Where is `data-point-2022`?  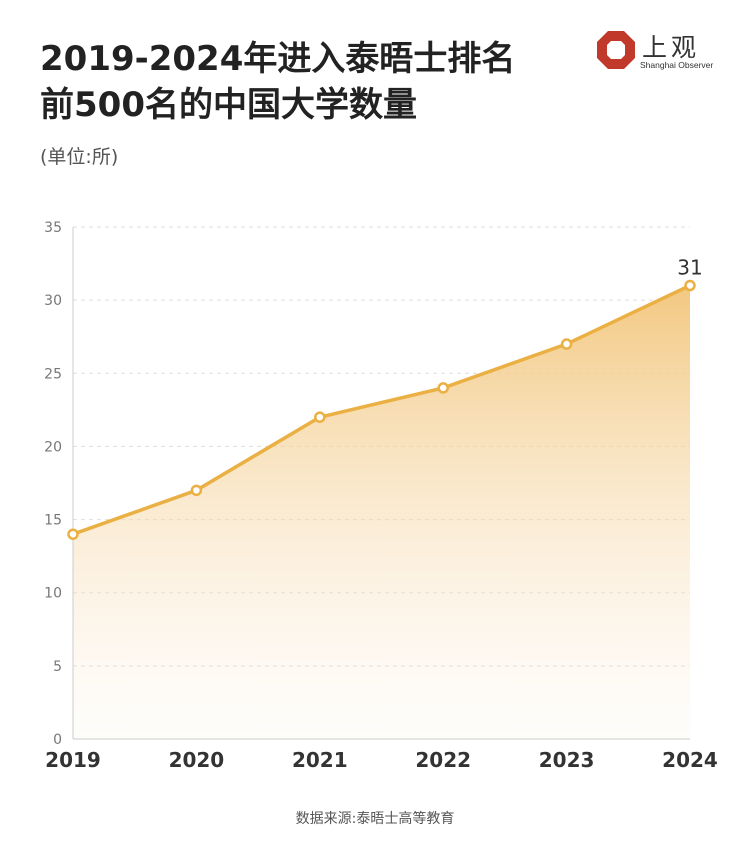 data-point-2022 is located at coordinates (443, 388).